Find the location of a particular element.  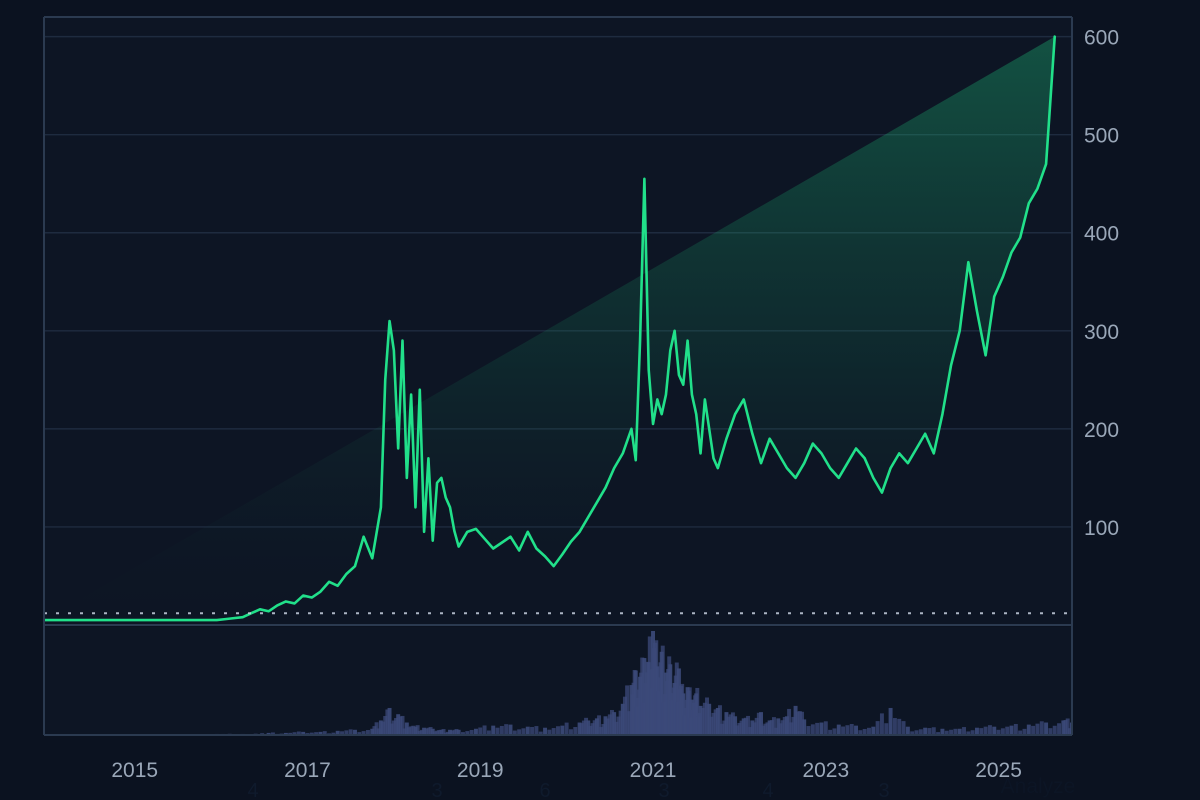

x-tick-2023: 2023 is located at coordinates (825, 770).